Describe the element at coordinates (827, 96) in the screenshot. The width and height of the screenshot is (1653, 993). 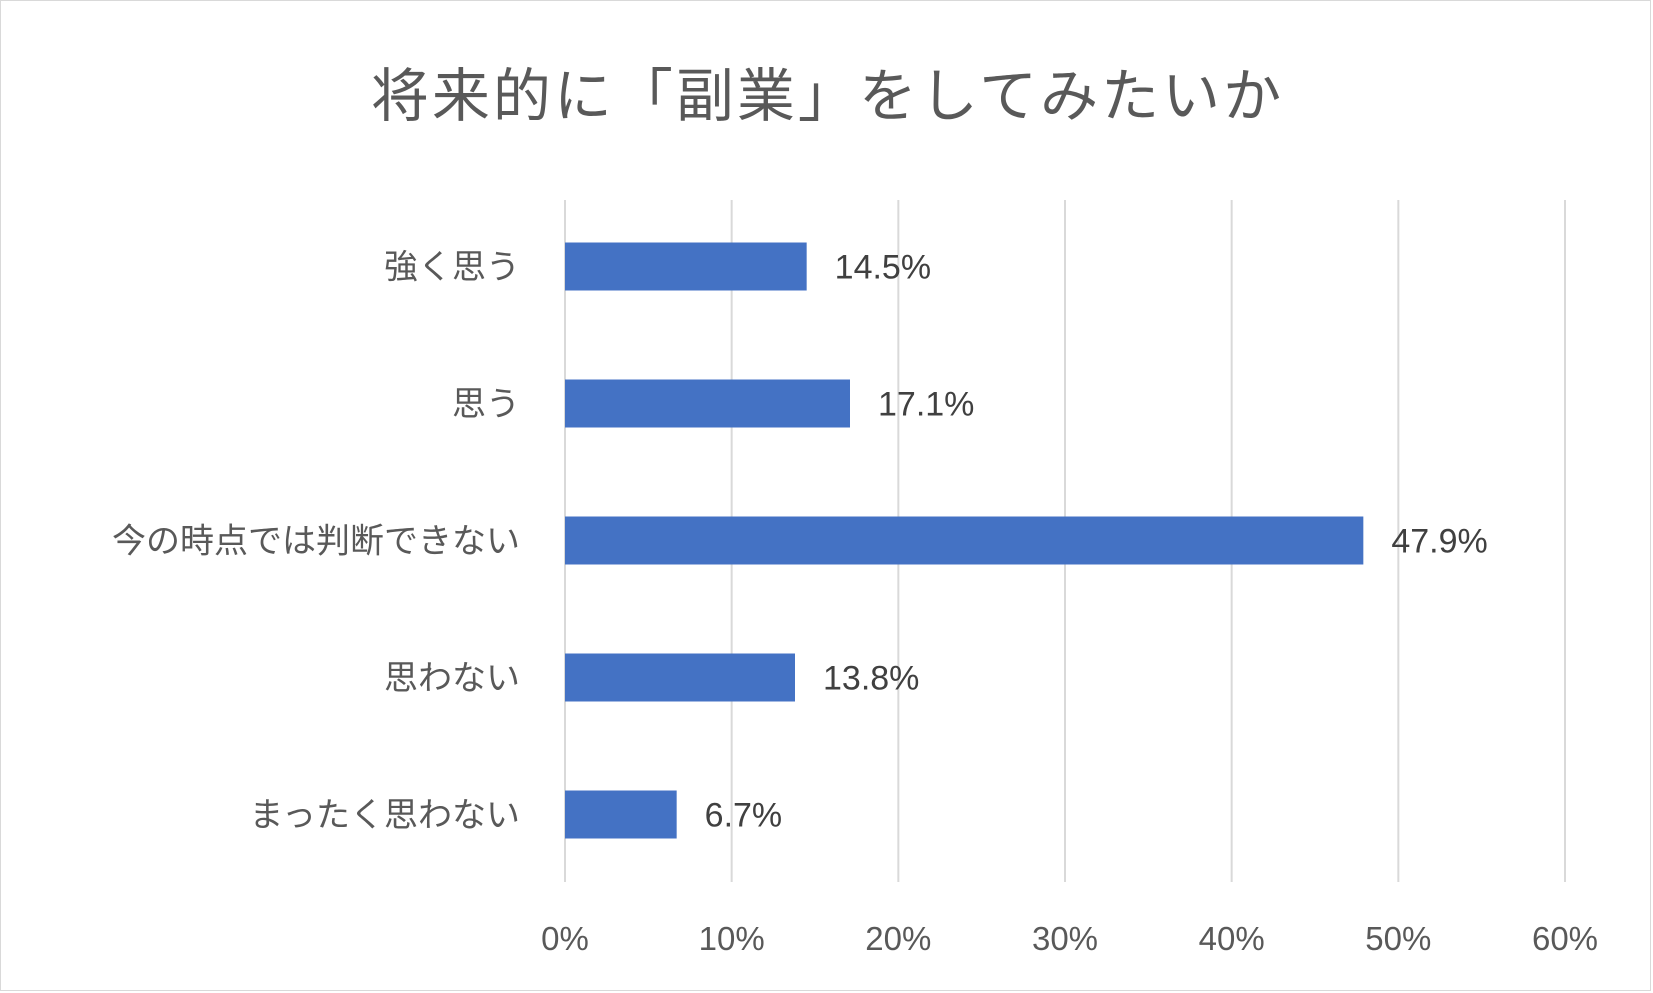
I see `chart-title: 将来的に「副業」をしてみたいか` at that location.